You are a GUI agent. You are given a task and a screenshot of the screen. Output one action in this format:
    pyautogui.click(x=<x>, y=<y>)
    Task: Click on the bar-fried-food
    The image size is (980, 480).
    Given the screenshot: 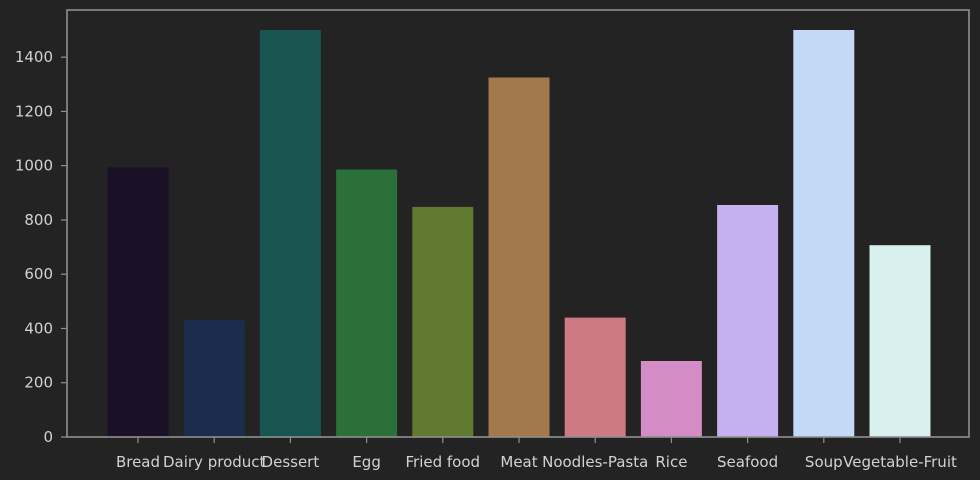 What is the action you would take?
    pyautogui.click(x=443, y=321)
    